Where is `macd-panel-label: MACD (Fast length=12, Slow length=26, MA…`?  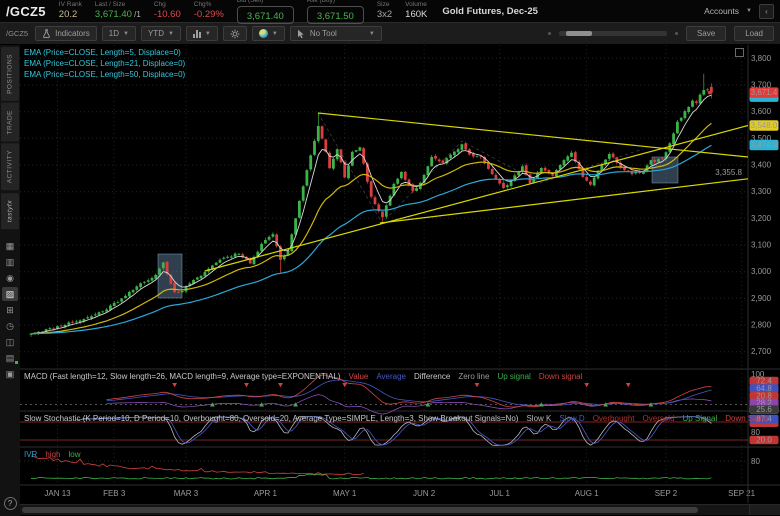
macd-panel-label: MACD (Fast length=12, Slow length=26, MA… is located at coordinates (303, 376).